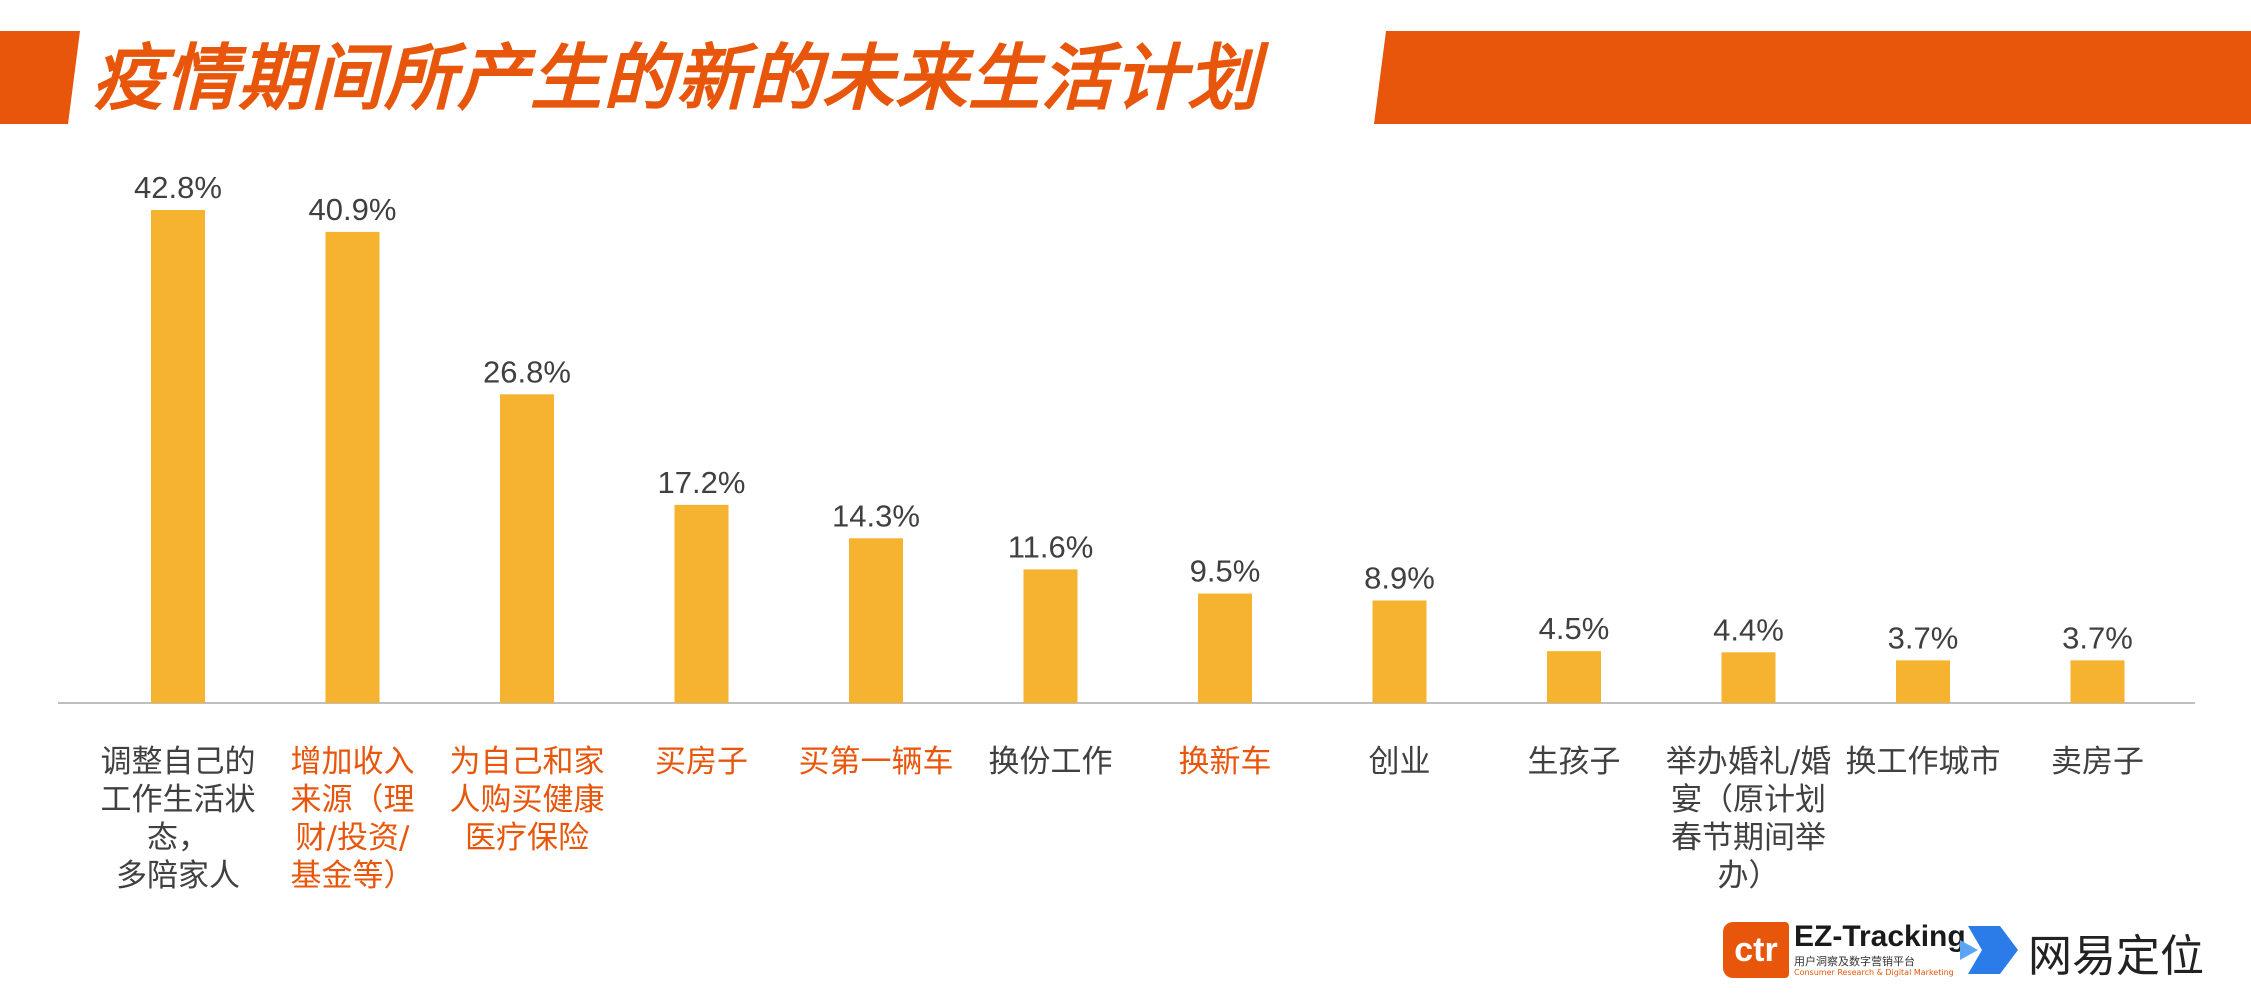 This screenshot has width=2251, height=1005. I want to click on category-label-3: 为自己和家 人购买健康 医疗保险, so click(527, 800).